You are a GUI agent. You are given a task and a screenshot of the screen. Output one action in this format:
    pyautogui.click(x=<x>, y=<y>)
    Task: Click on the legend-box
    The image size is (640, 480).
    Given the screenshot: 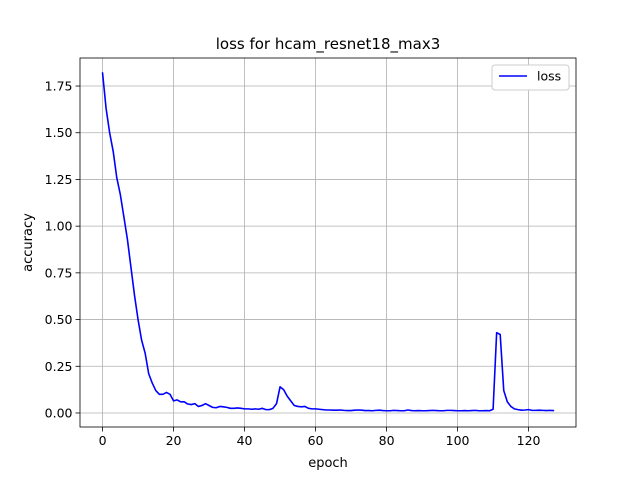 What is the action you would take?
    pyautogui.click(x=530, y=77)
    